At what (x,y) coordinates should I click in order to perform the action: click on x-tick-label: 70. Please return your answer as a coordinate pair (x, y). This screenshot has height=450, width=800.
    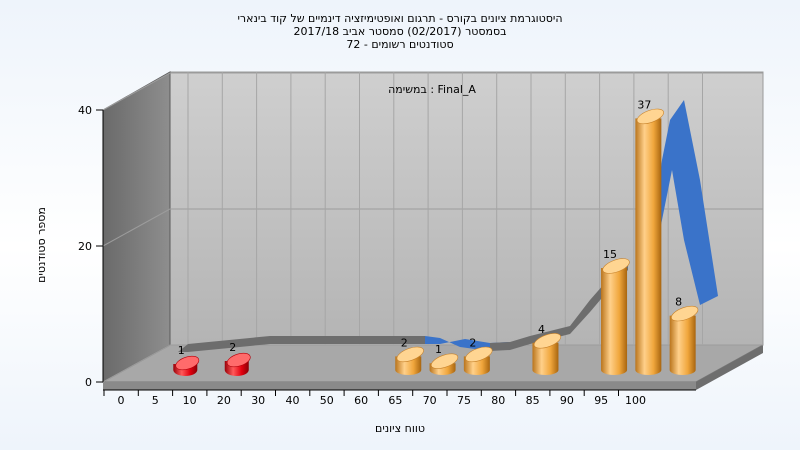
    Looking at the image, I should click on (430, 400).